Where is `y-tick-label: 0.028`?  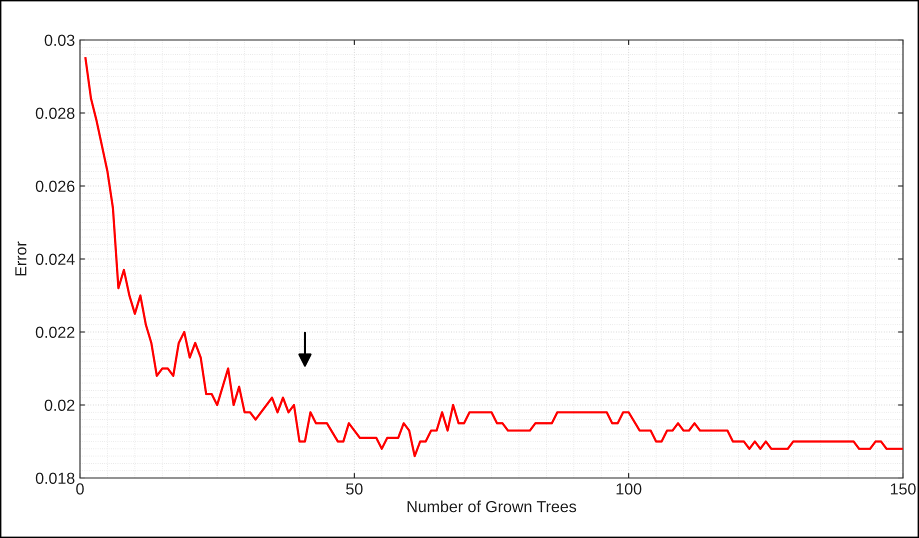
y-tick-label: 0.028 is located at coordinates (55, 113).